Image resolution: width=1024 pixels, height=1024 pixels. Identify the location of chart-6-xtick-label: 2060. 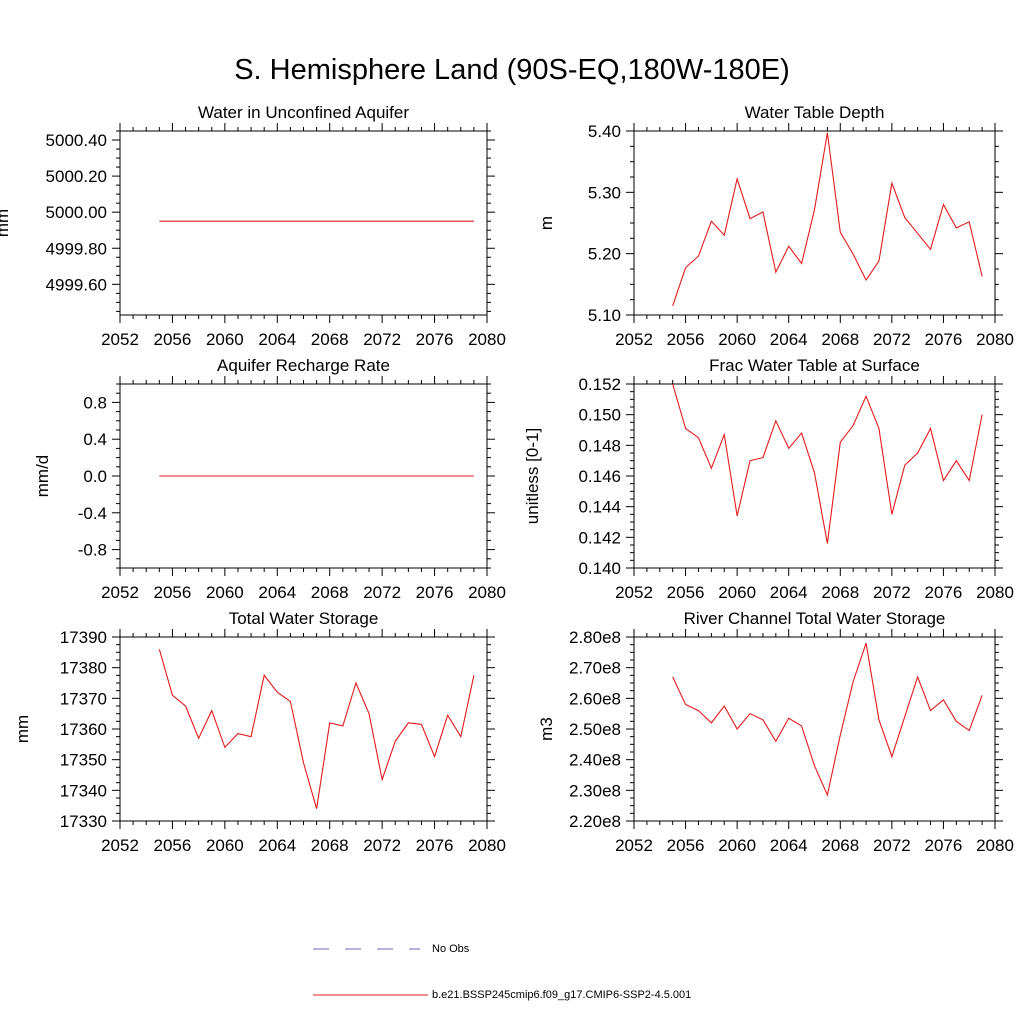
(737, 845).